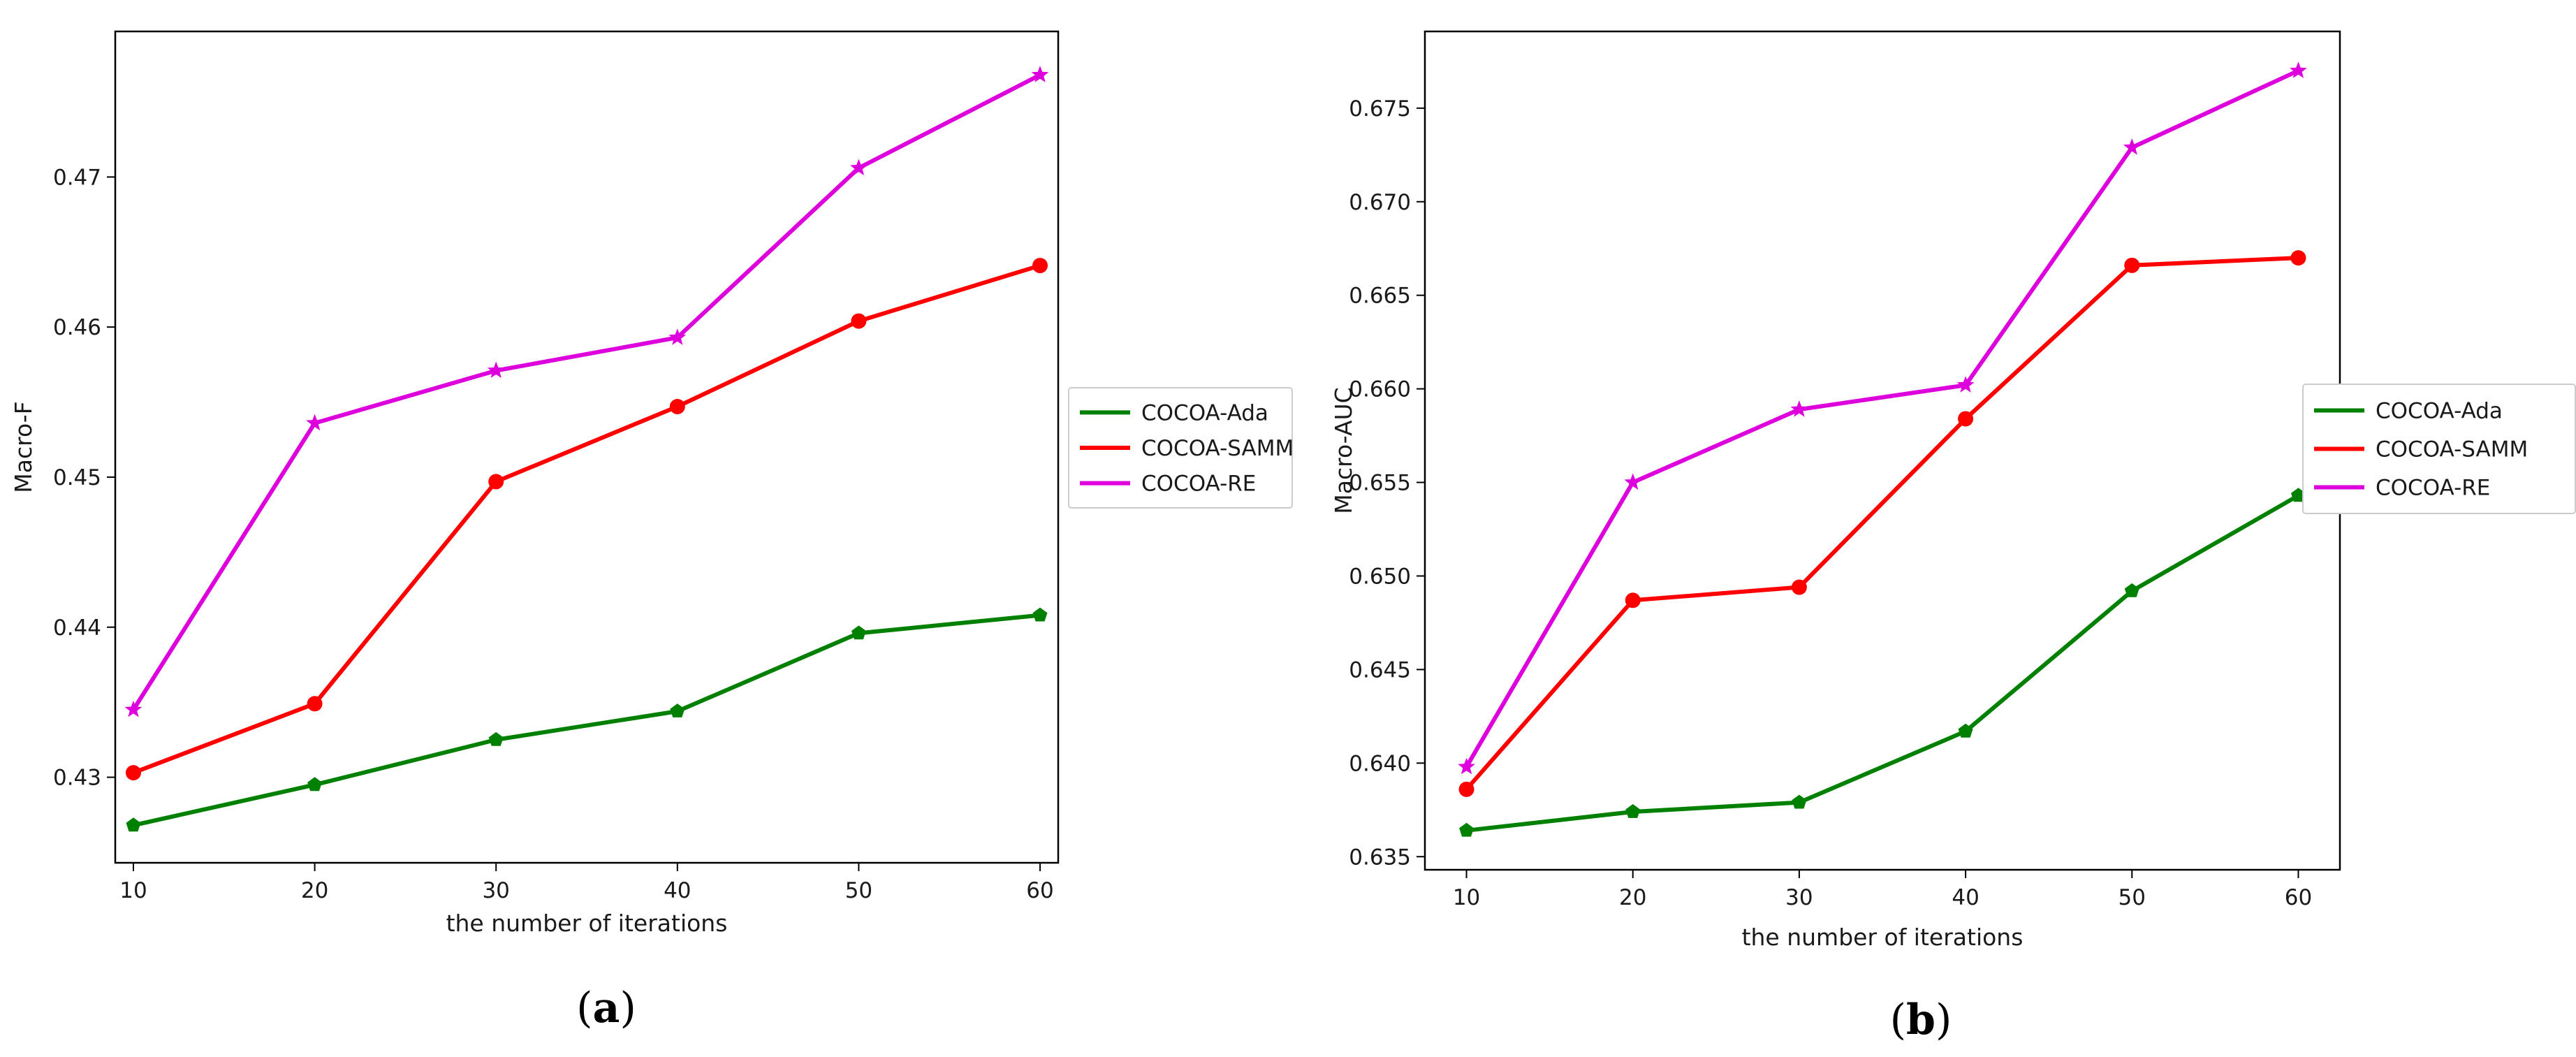  I want to click on y-tick-label: 0.670, so click(1380, 203).